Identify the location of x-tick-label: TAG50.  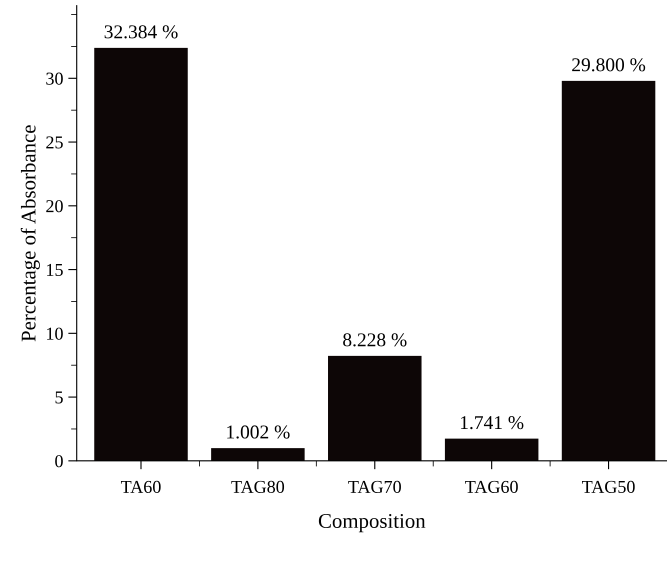
(608, 486).